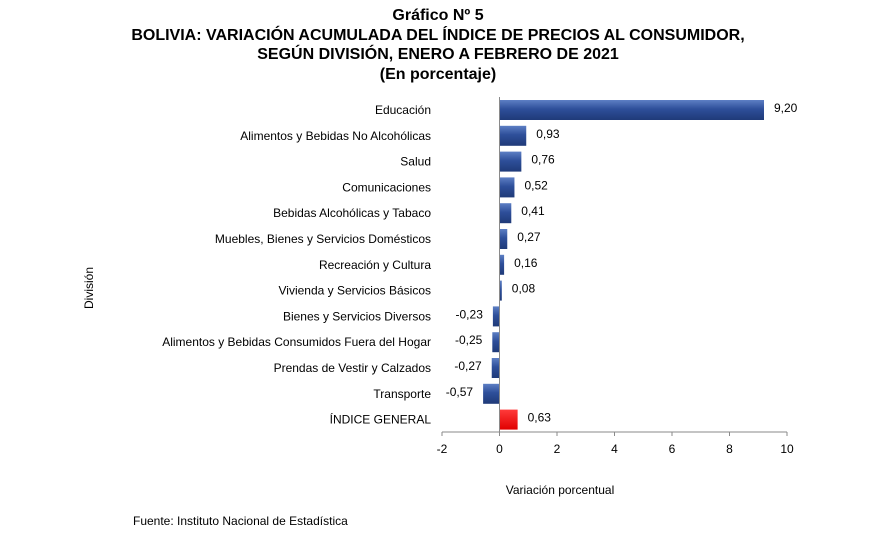  Describe the element at coordinates (533, 211) in the screenshot. I see `value-label-bebidas-alcoholicas-y-tabaco: 0,41` at that location.